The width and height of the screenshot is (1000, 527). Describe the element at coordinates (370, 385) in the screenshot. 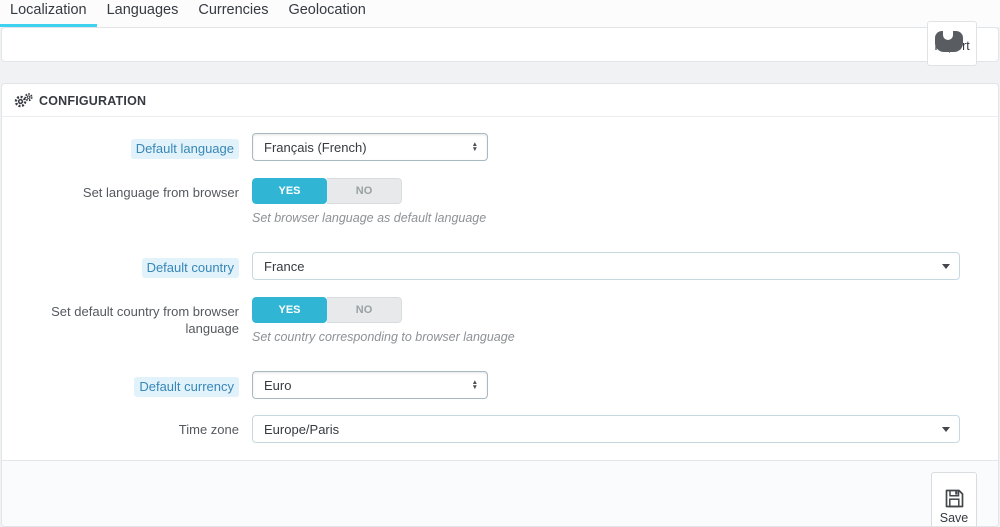

I see `default-currency-select: Euro ▲ ▼` at that location.